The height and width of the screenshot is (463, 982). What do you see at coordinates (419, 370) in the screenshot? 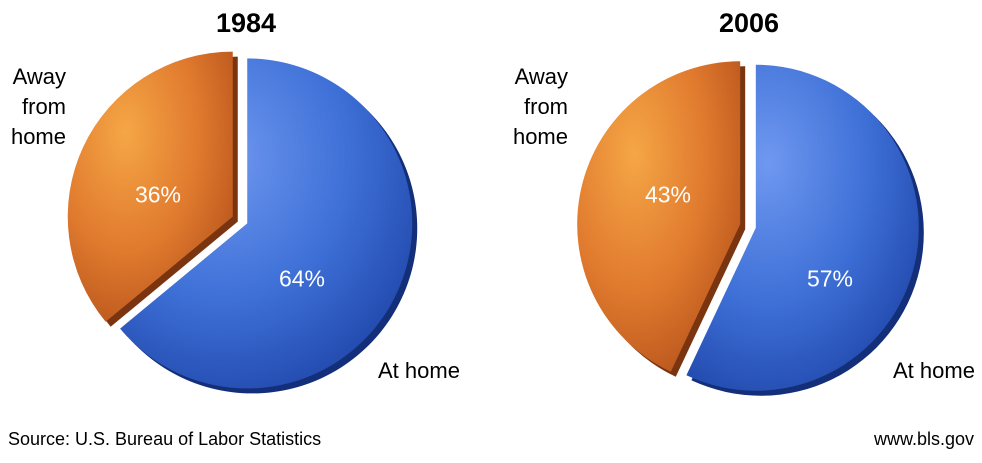
I see `at-home-label-1984: At home` at bounding box center [419, 370].